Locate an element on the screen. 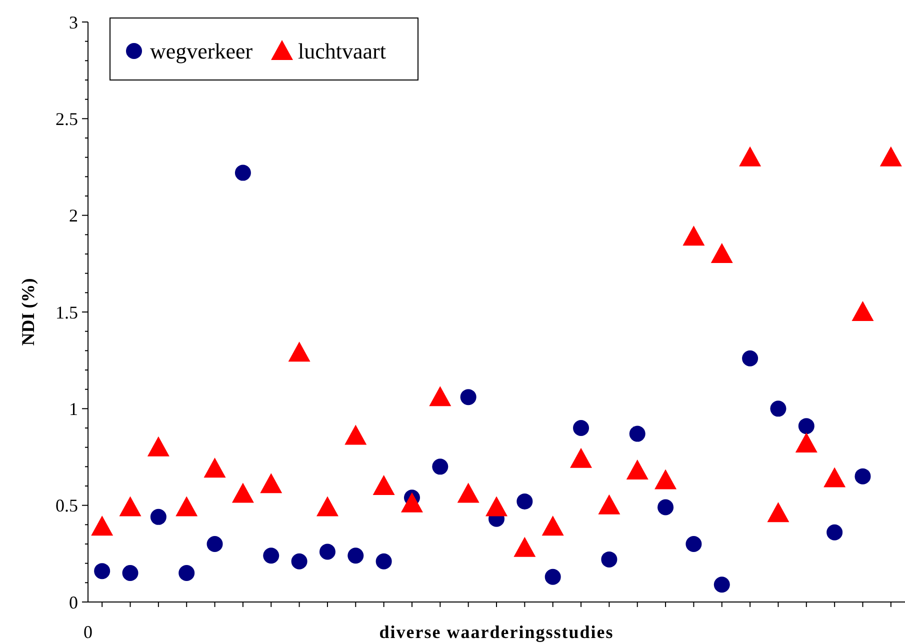 The image size is (905, 643). y-tick-label: 0.5 is located at coordinates (67, 506).